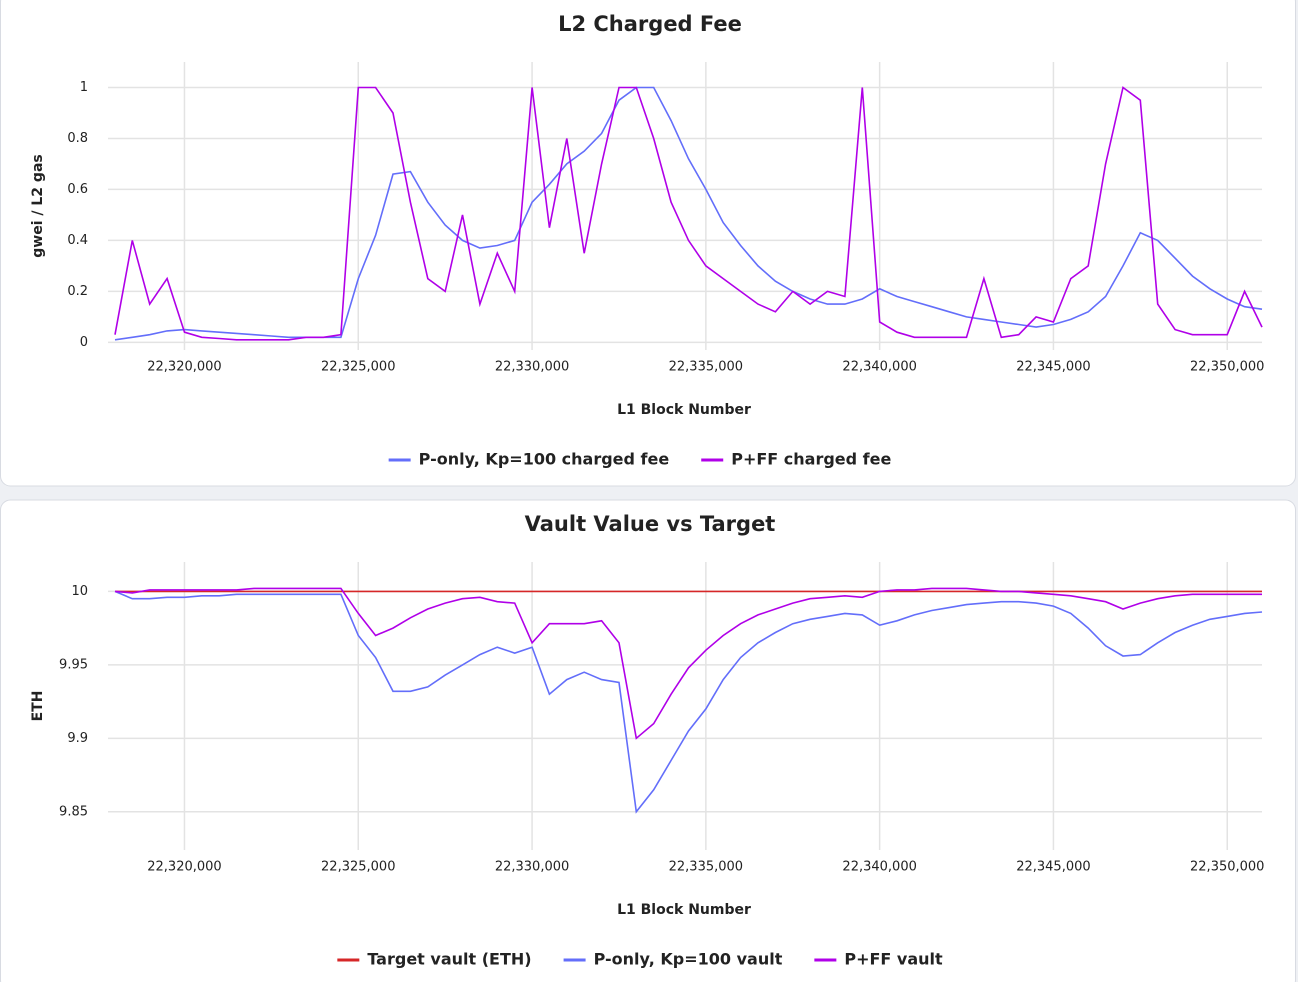 This screenshot has height=982, width=1298. What do you see at coordinates (544, 459) in the screenshot?
I see `legend-text: P-only, Kp=100 charged fee` at bounding box center [544, 459].